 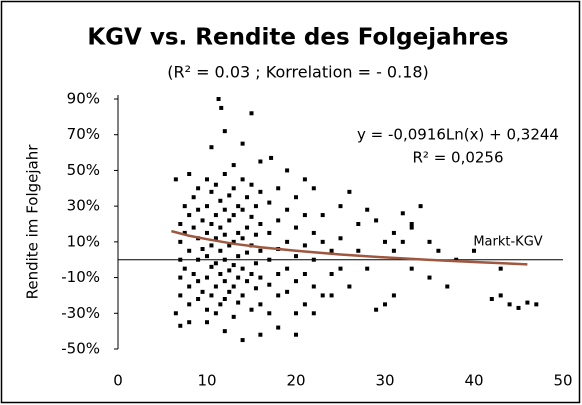 I want to click on y-tick-label: 70%, so click(x=83, y=134).